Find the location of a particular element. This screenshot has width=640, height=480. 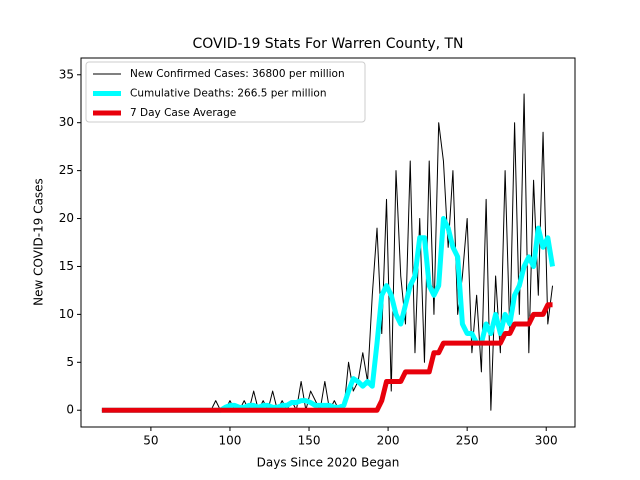

legend-label: New Confirmed Cases: 36800 per million is located at coordinates (237, 74).